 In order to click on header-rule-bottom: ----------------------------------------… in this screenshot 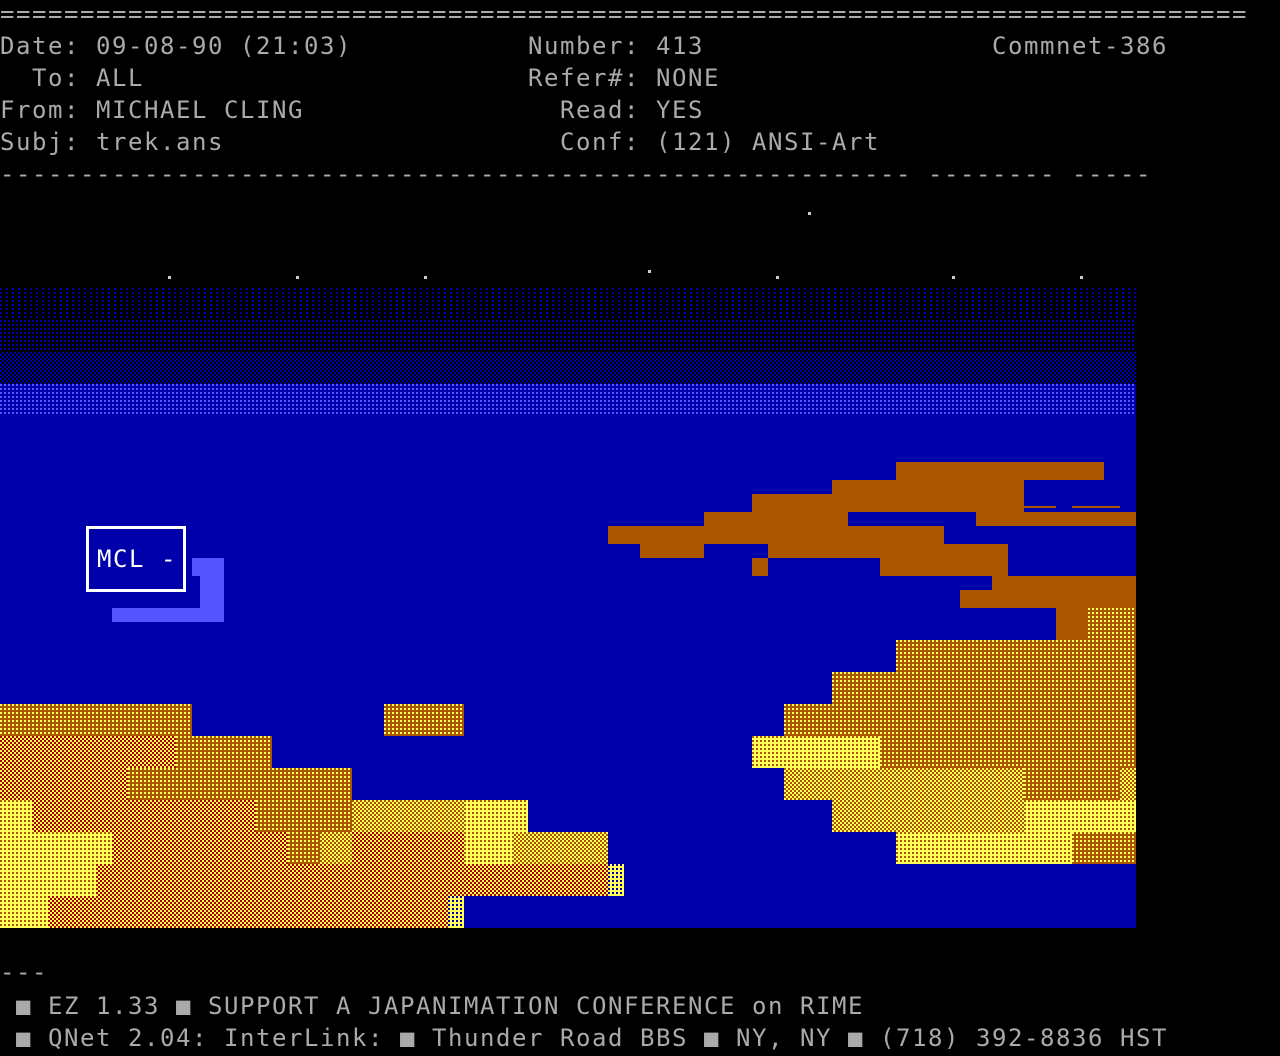, I will do `click(576, 174)`.